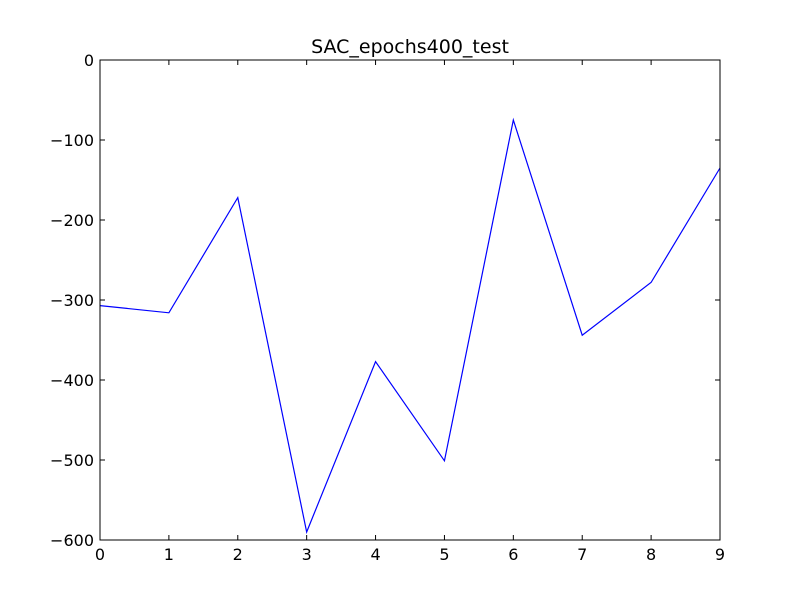 The height and width of the screenshot is (600, 800). Describe the element at coordinates (72, 300) in the screenshot. I see `y-tick-label: −300` at that location.